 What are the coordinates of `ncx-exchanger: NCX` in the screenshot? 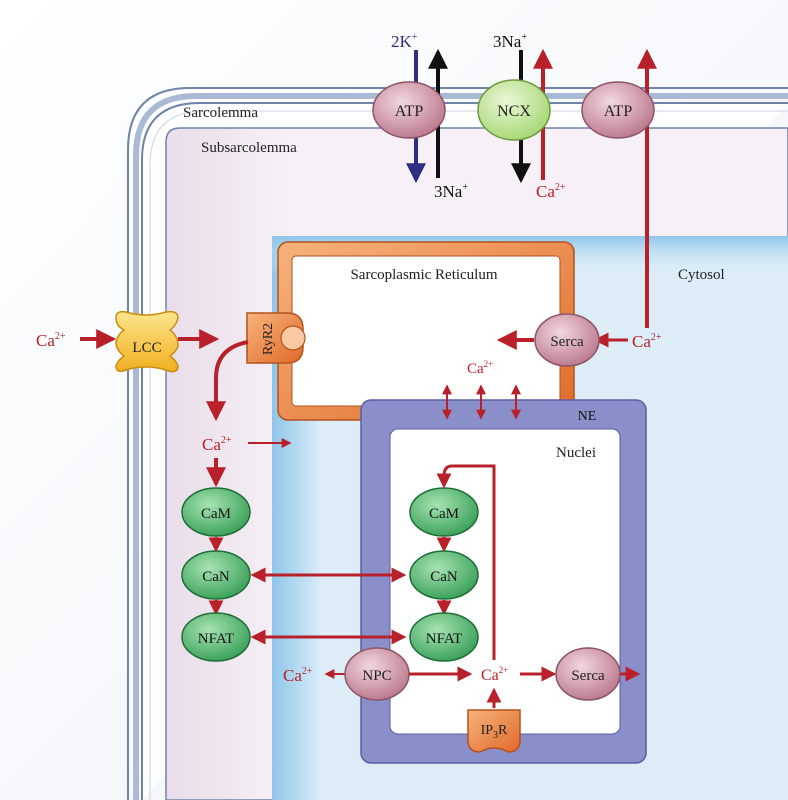 It's located at (514, 110).